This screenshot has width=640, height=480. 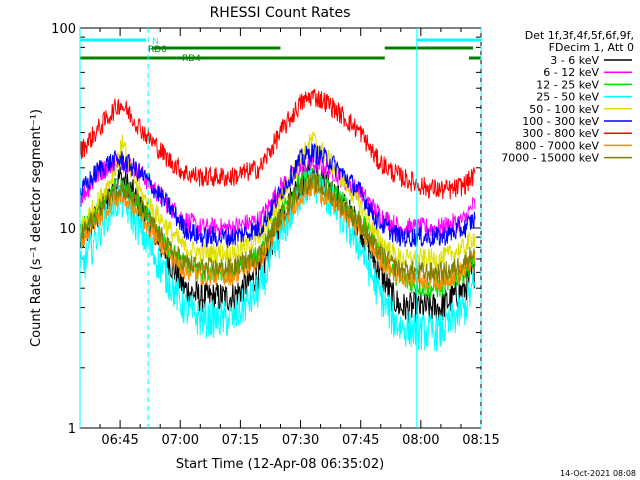 What do you see at coordinates (157, 50) in the screenshot?
I see `status-bar-label: RD0` at bounding box center [157, 50].